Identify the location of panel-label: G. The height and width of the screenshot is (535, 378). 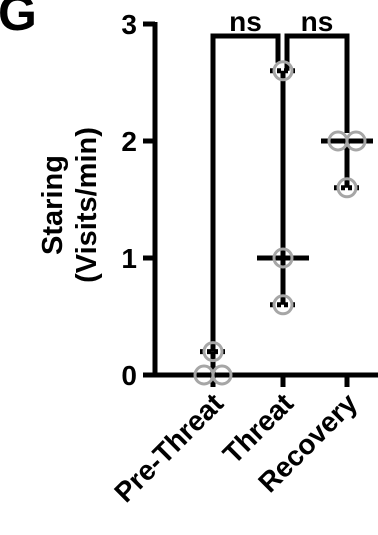
(18, 20).